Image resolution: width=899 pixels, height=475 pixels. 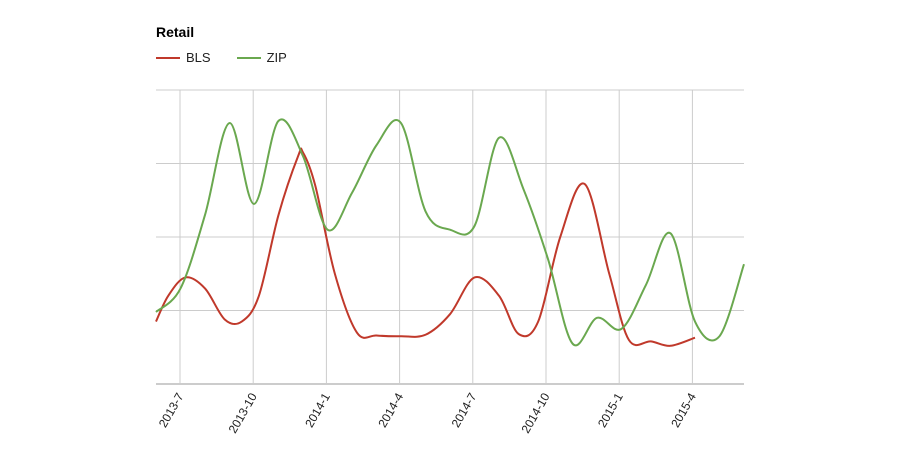 What do you see at coordinates (317, 410) in the screenshot?
I see `x-tick-label: 2014-1` at bounding box center [317, 410].